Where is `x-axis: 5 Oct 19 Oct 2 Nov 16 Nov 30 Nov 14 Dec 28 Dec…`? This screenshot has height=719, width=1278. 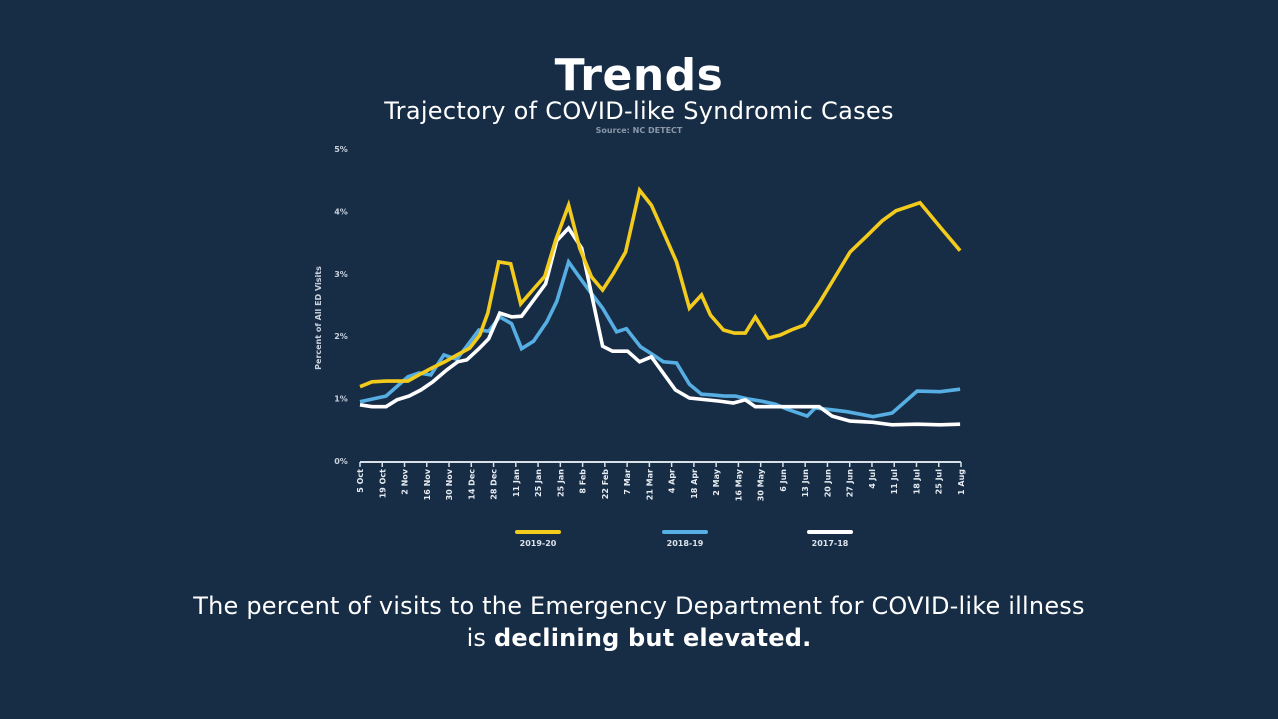 x-axis: 5 Oct 19 Oct 2 Nov 16 Nov 30 Nov 14 Dec 28 Dec… is located at coordinates (661, 481).